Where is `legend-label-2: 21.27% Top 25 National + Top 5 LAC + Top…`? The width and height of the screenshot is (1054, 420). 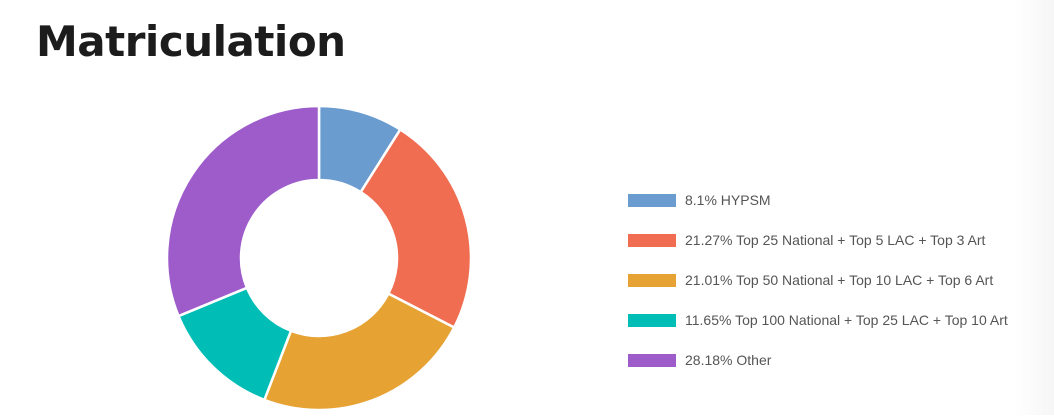
legend-label-2: 21.27% Top 25 National + Top 5 LAC + Top… is located at coordinates (835, 240).